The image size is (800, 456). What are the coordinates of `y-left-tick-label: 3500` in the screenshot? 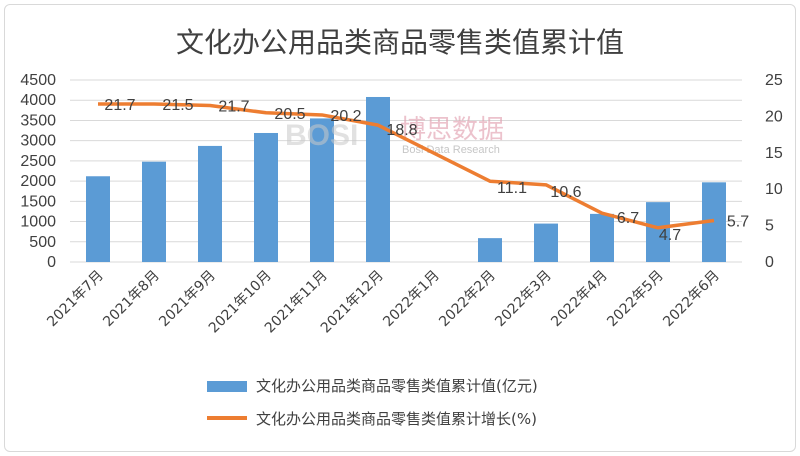 It's located at (38, 120).